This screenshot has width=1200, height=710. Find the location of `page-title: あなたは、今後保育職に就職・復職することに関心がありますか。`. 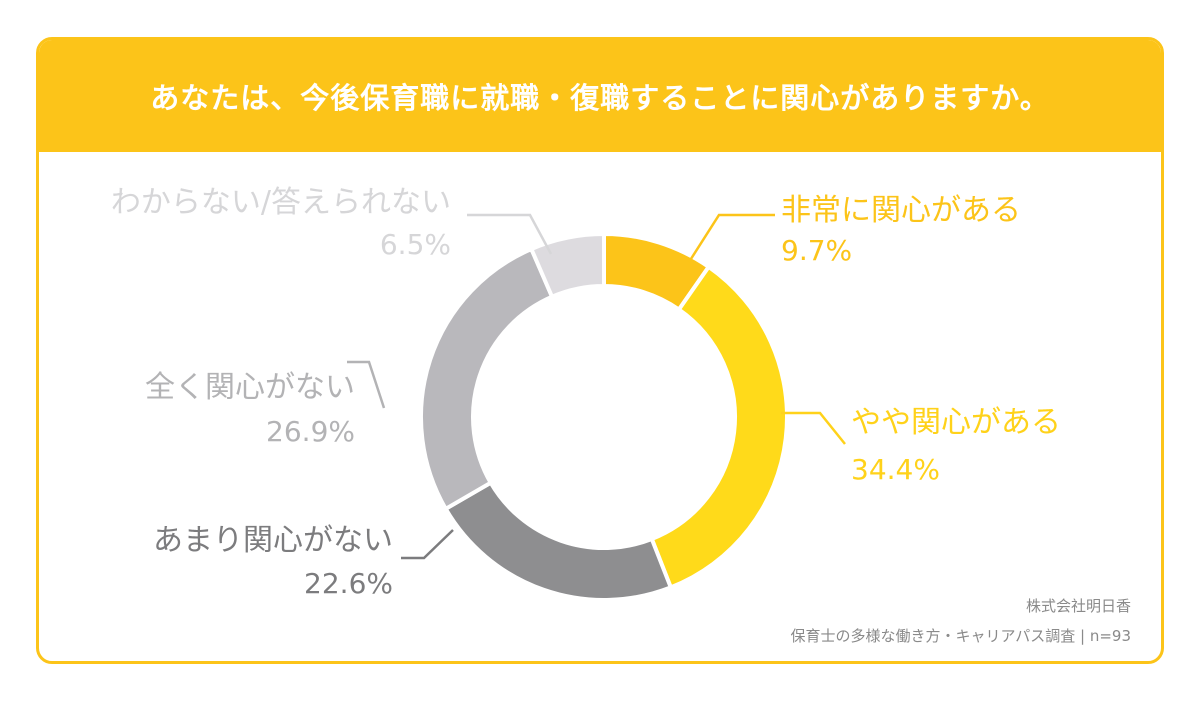

page-title: あなたは、今後保育職に就職・復職することに関心がありますか。 is located at coordinates (600, 98).